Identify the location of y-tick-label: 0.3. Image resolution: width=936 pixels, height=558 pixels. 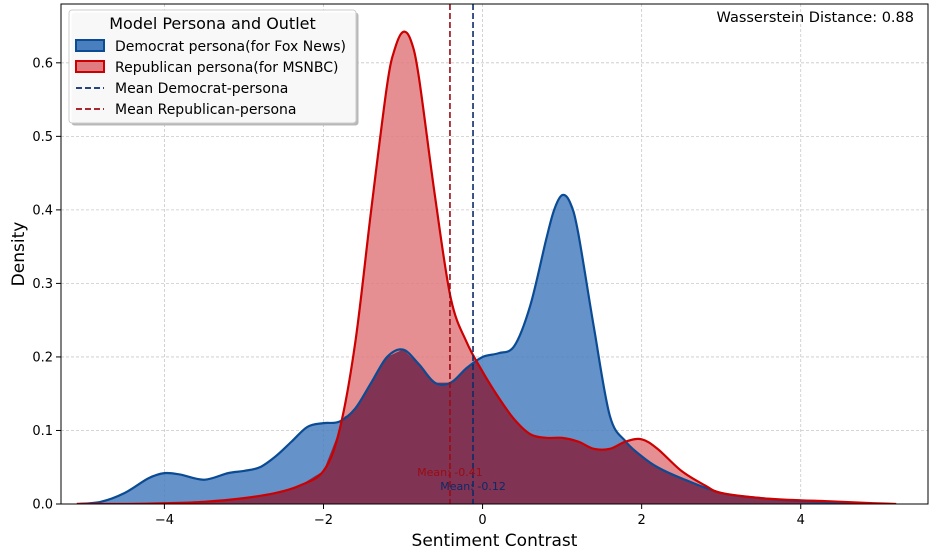
(42, 284).